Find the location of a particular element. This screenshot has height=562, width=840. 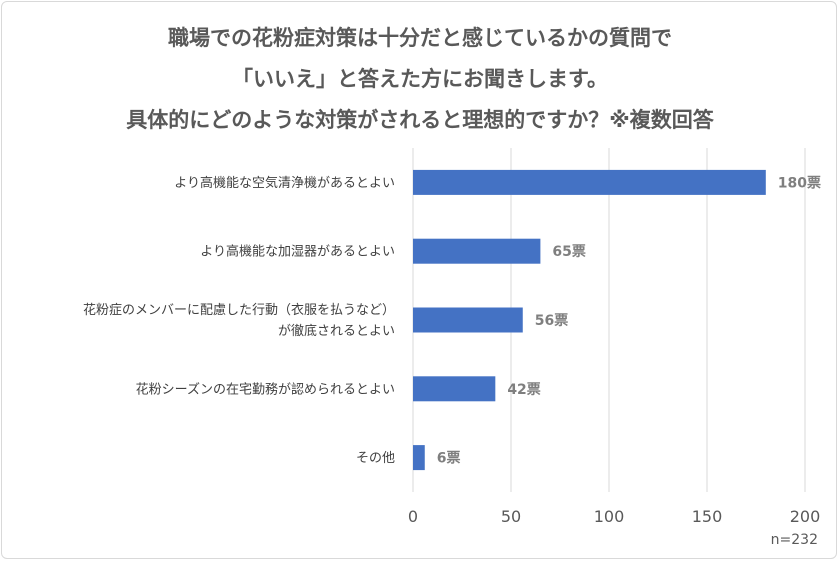

category-label: より高機能な加湿器があるとよい is located at coordinates (297, 252).